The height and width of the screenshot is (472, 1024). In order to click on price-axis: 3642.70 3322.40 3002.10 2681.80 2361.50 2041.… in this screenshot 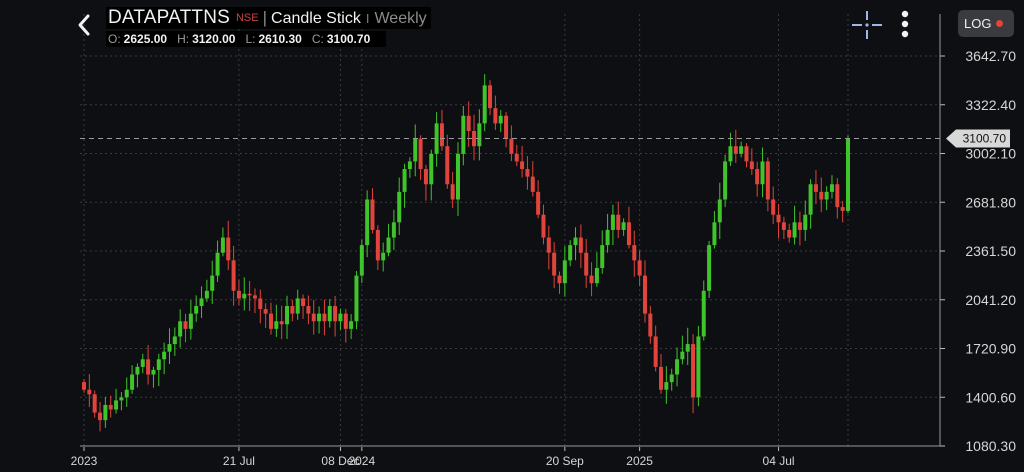, I will do `click(977, 234)`.